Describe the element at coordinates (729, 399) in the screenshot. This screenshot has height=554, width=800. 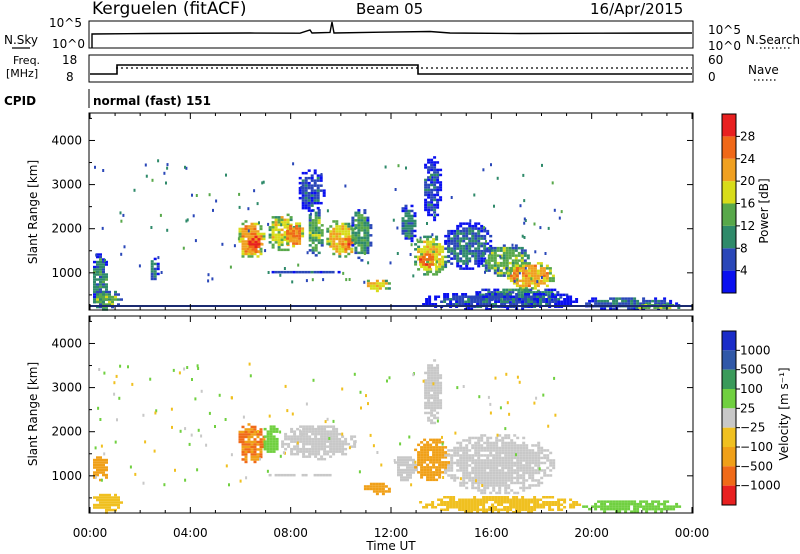
I see `velocity-colorbar-segment` at that location.